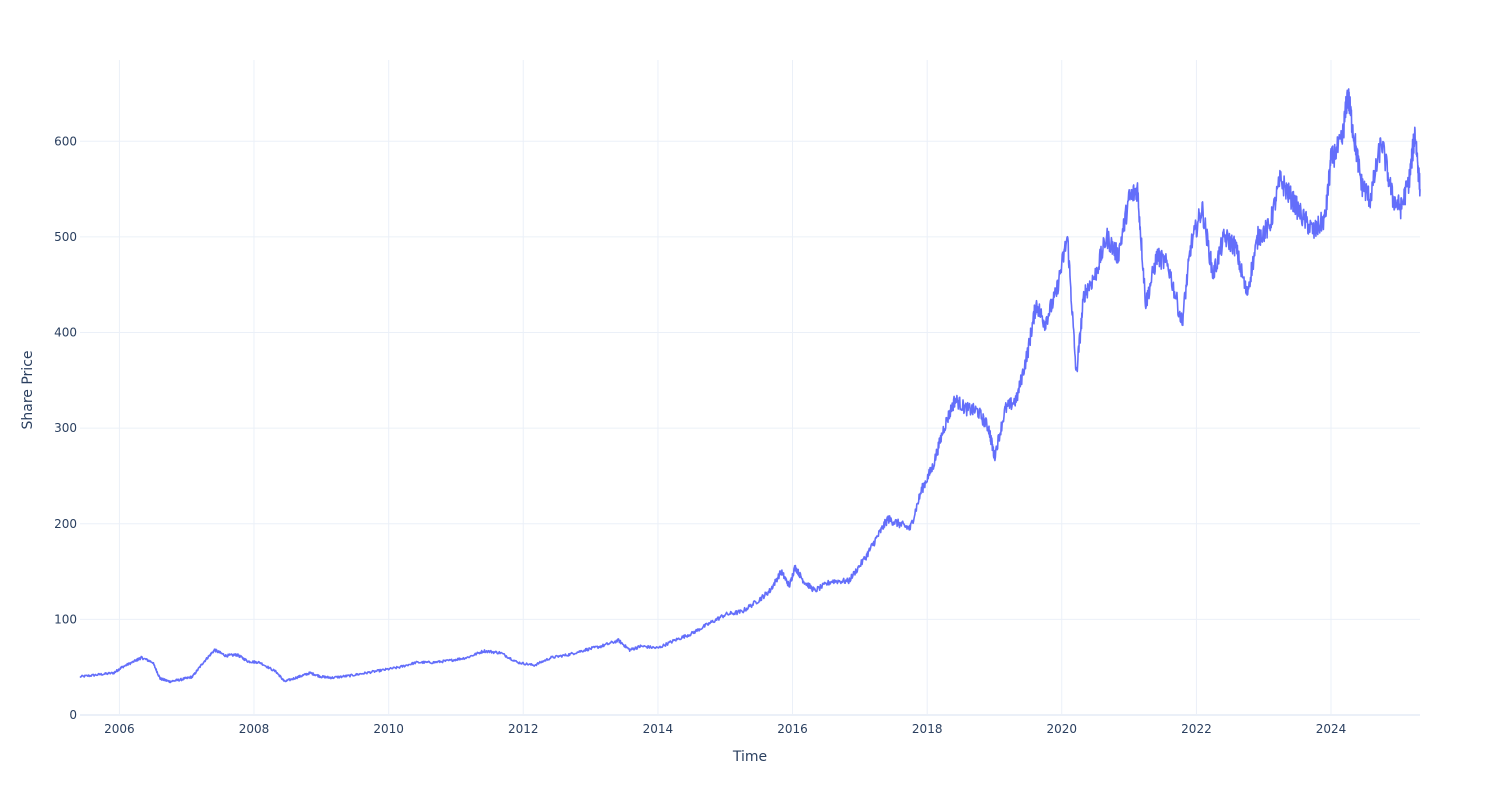  Describe the element at coordinates (73, 715) in the screenshot. I see `y-tick-label-0: 0` at that location.